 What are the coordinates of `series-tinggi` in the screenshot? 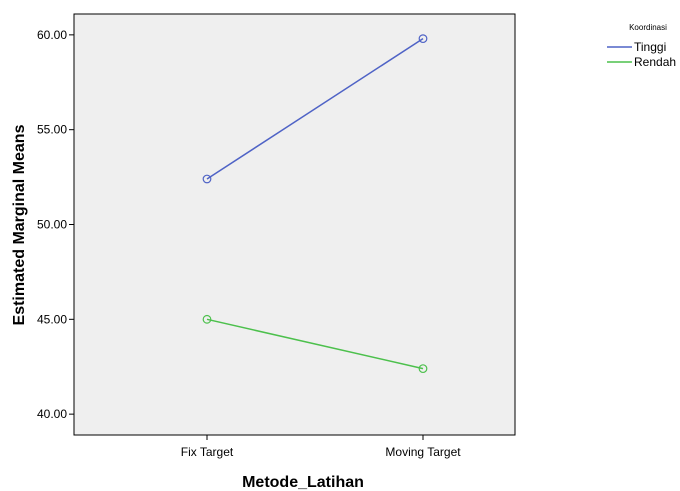 It's located at (315, 109).